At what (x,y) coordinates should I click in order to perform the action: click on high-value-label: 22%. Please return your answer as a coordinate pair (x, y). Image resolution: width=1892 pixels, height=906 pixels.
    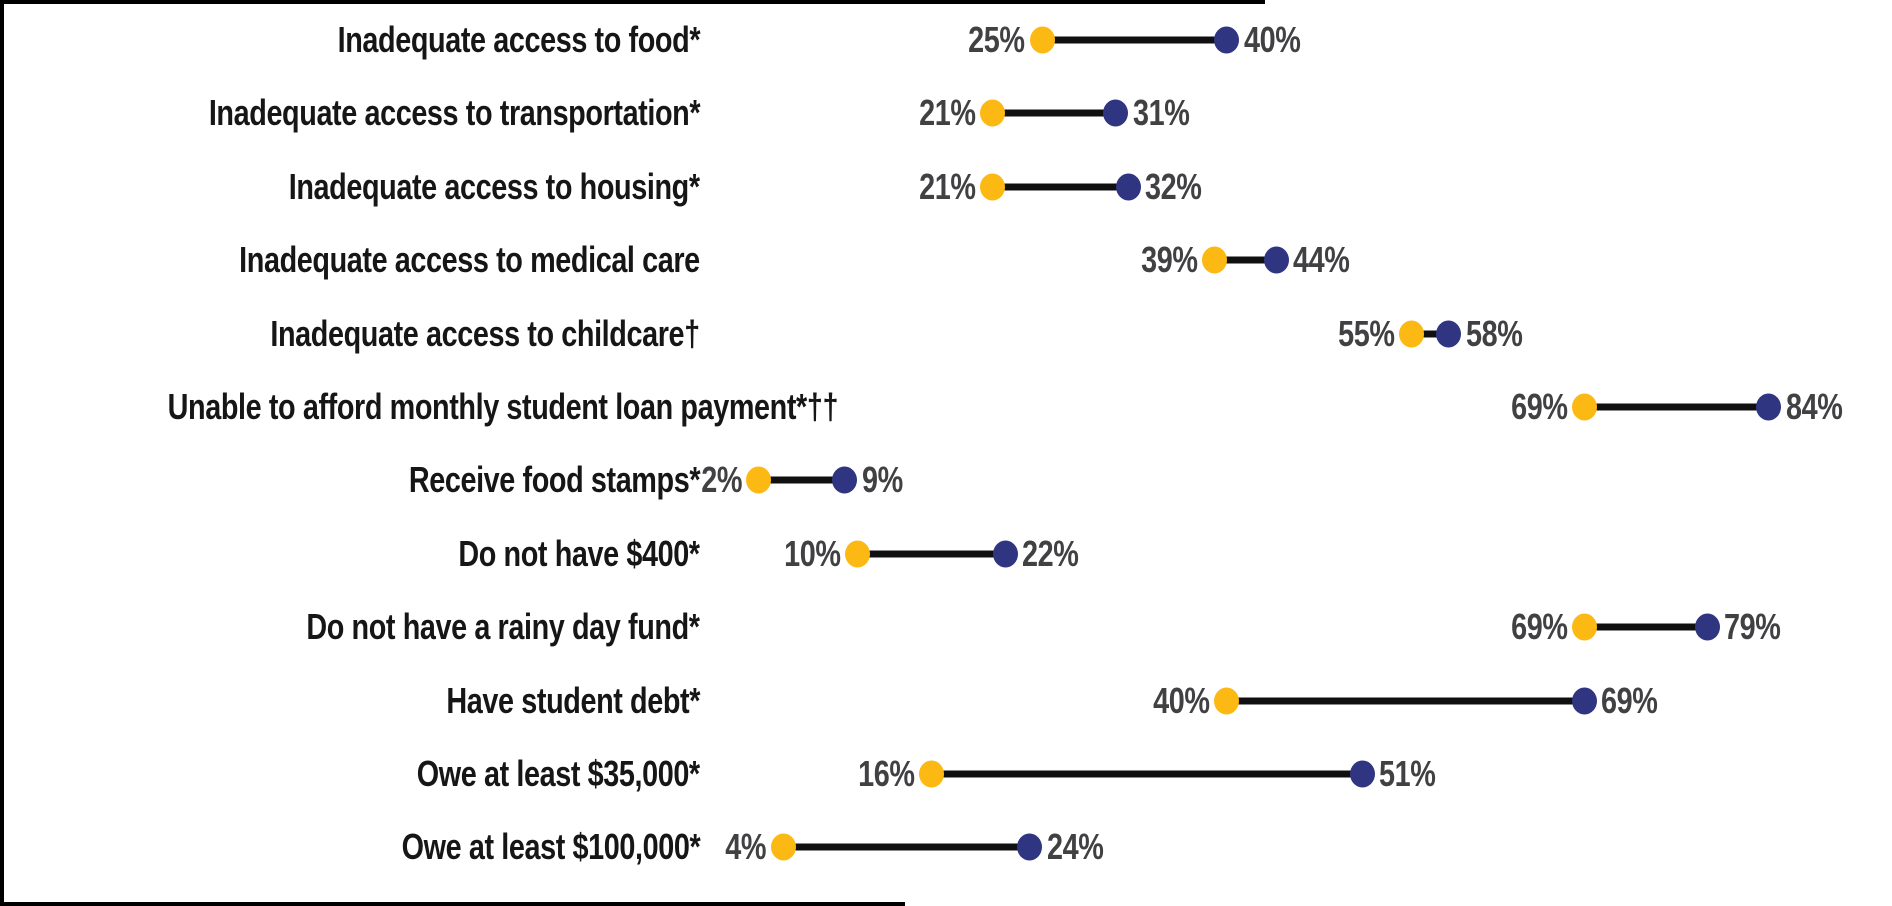
    Looking at the image, I should click on (1057, 554).